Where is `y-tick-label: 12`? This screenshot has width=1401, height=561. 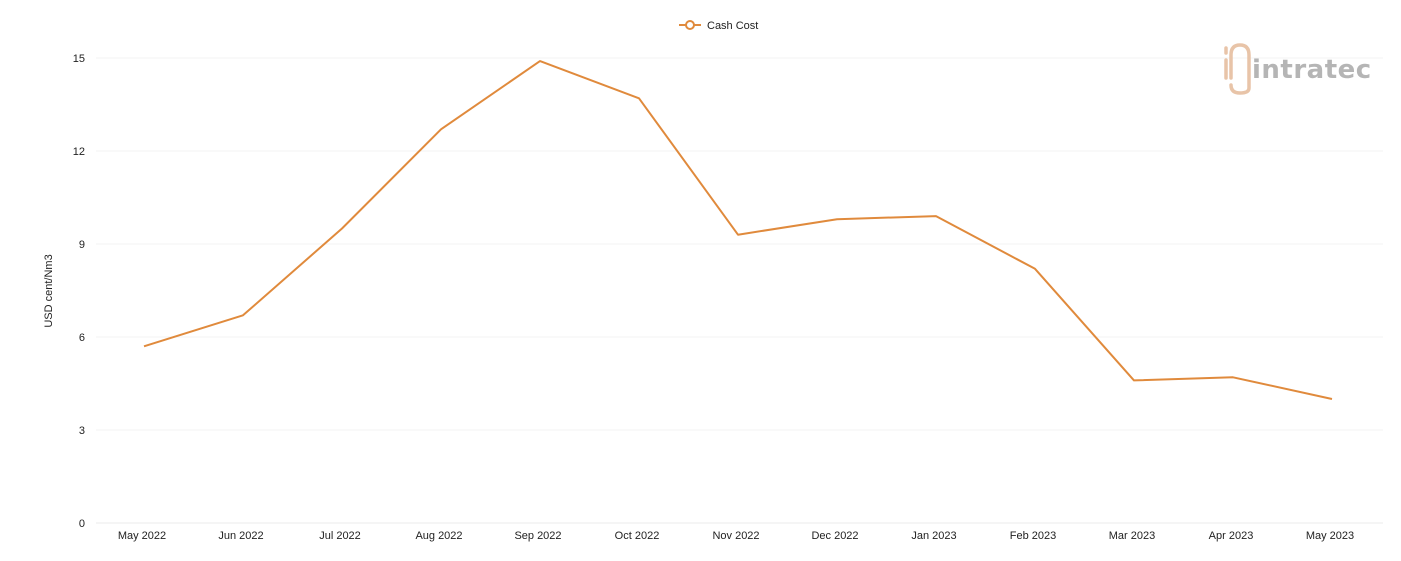
y-tick-label: 12 is located at coordinates (79, 152).